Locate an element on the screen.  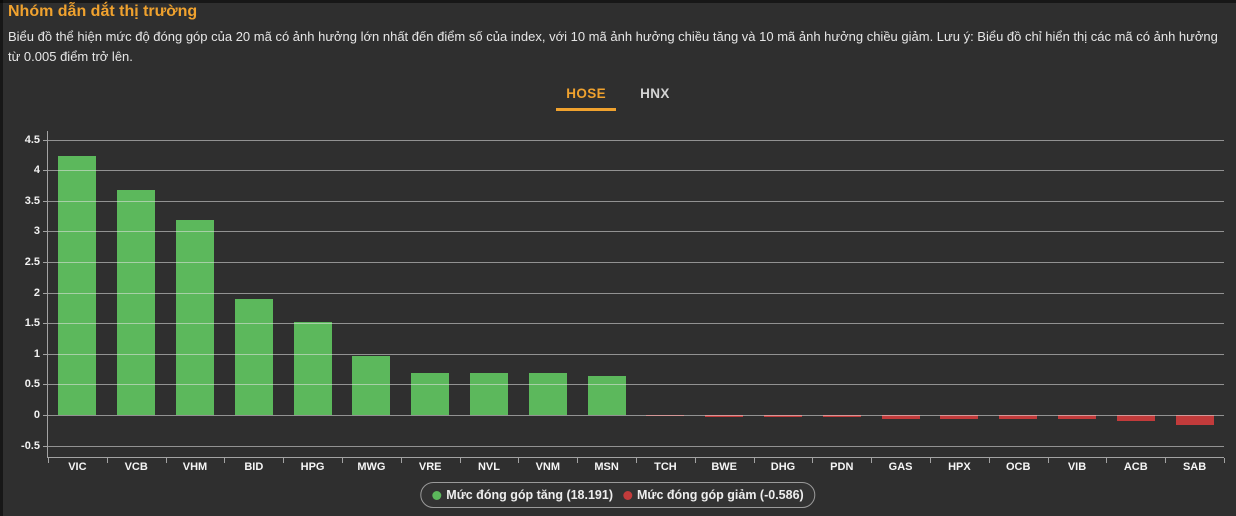
x-tick-label-acb: ACB is located at coordinates (1135, 467).